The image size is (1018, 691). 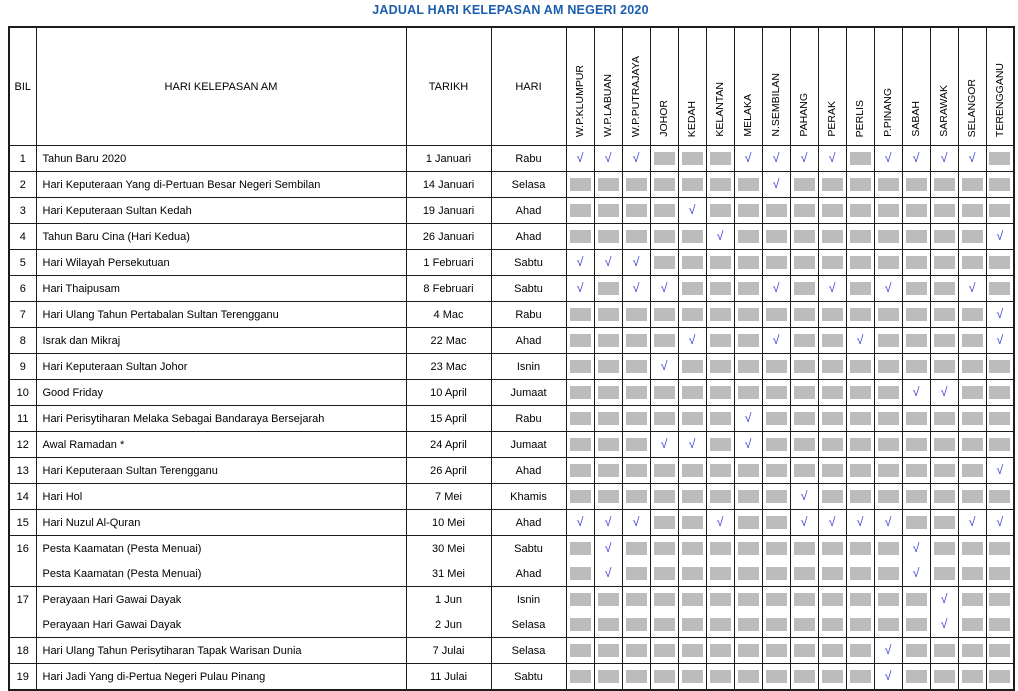 What do you see at coordinates (22, 210) in the screenshot?
I see `bil-cell: 3` at bounding box center [22, 210].